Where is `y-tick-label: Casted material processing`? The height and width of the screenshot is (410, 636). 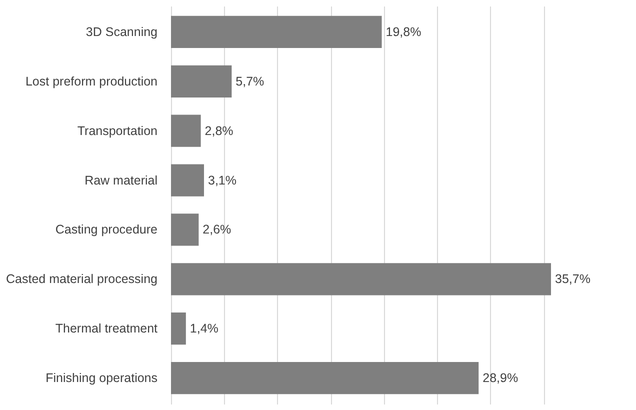
y-tick-label: Casted material processing is located at coordinates (82, 279).